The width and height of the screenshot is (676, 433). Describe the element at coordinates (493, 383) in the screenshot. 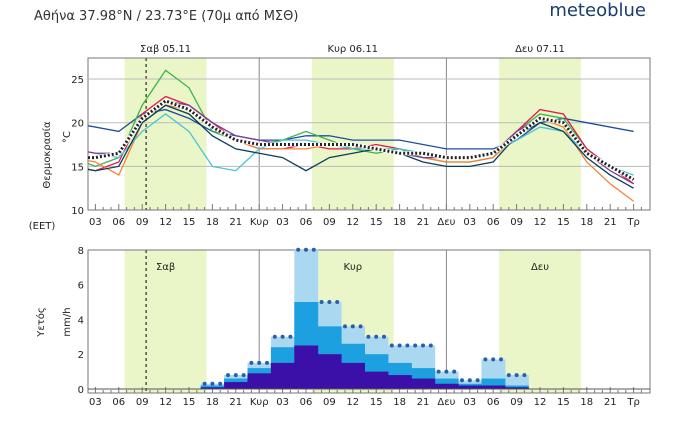

I see `precip-bar-upper` at that location.